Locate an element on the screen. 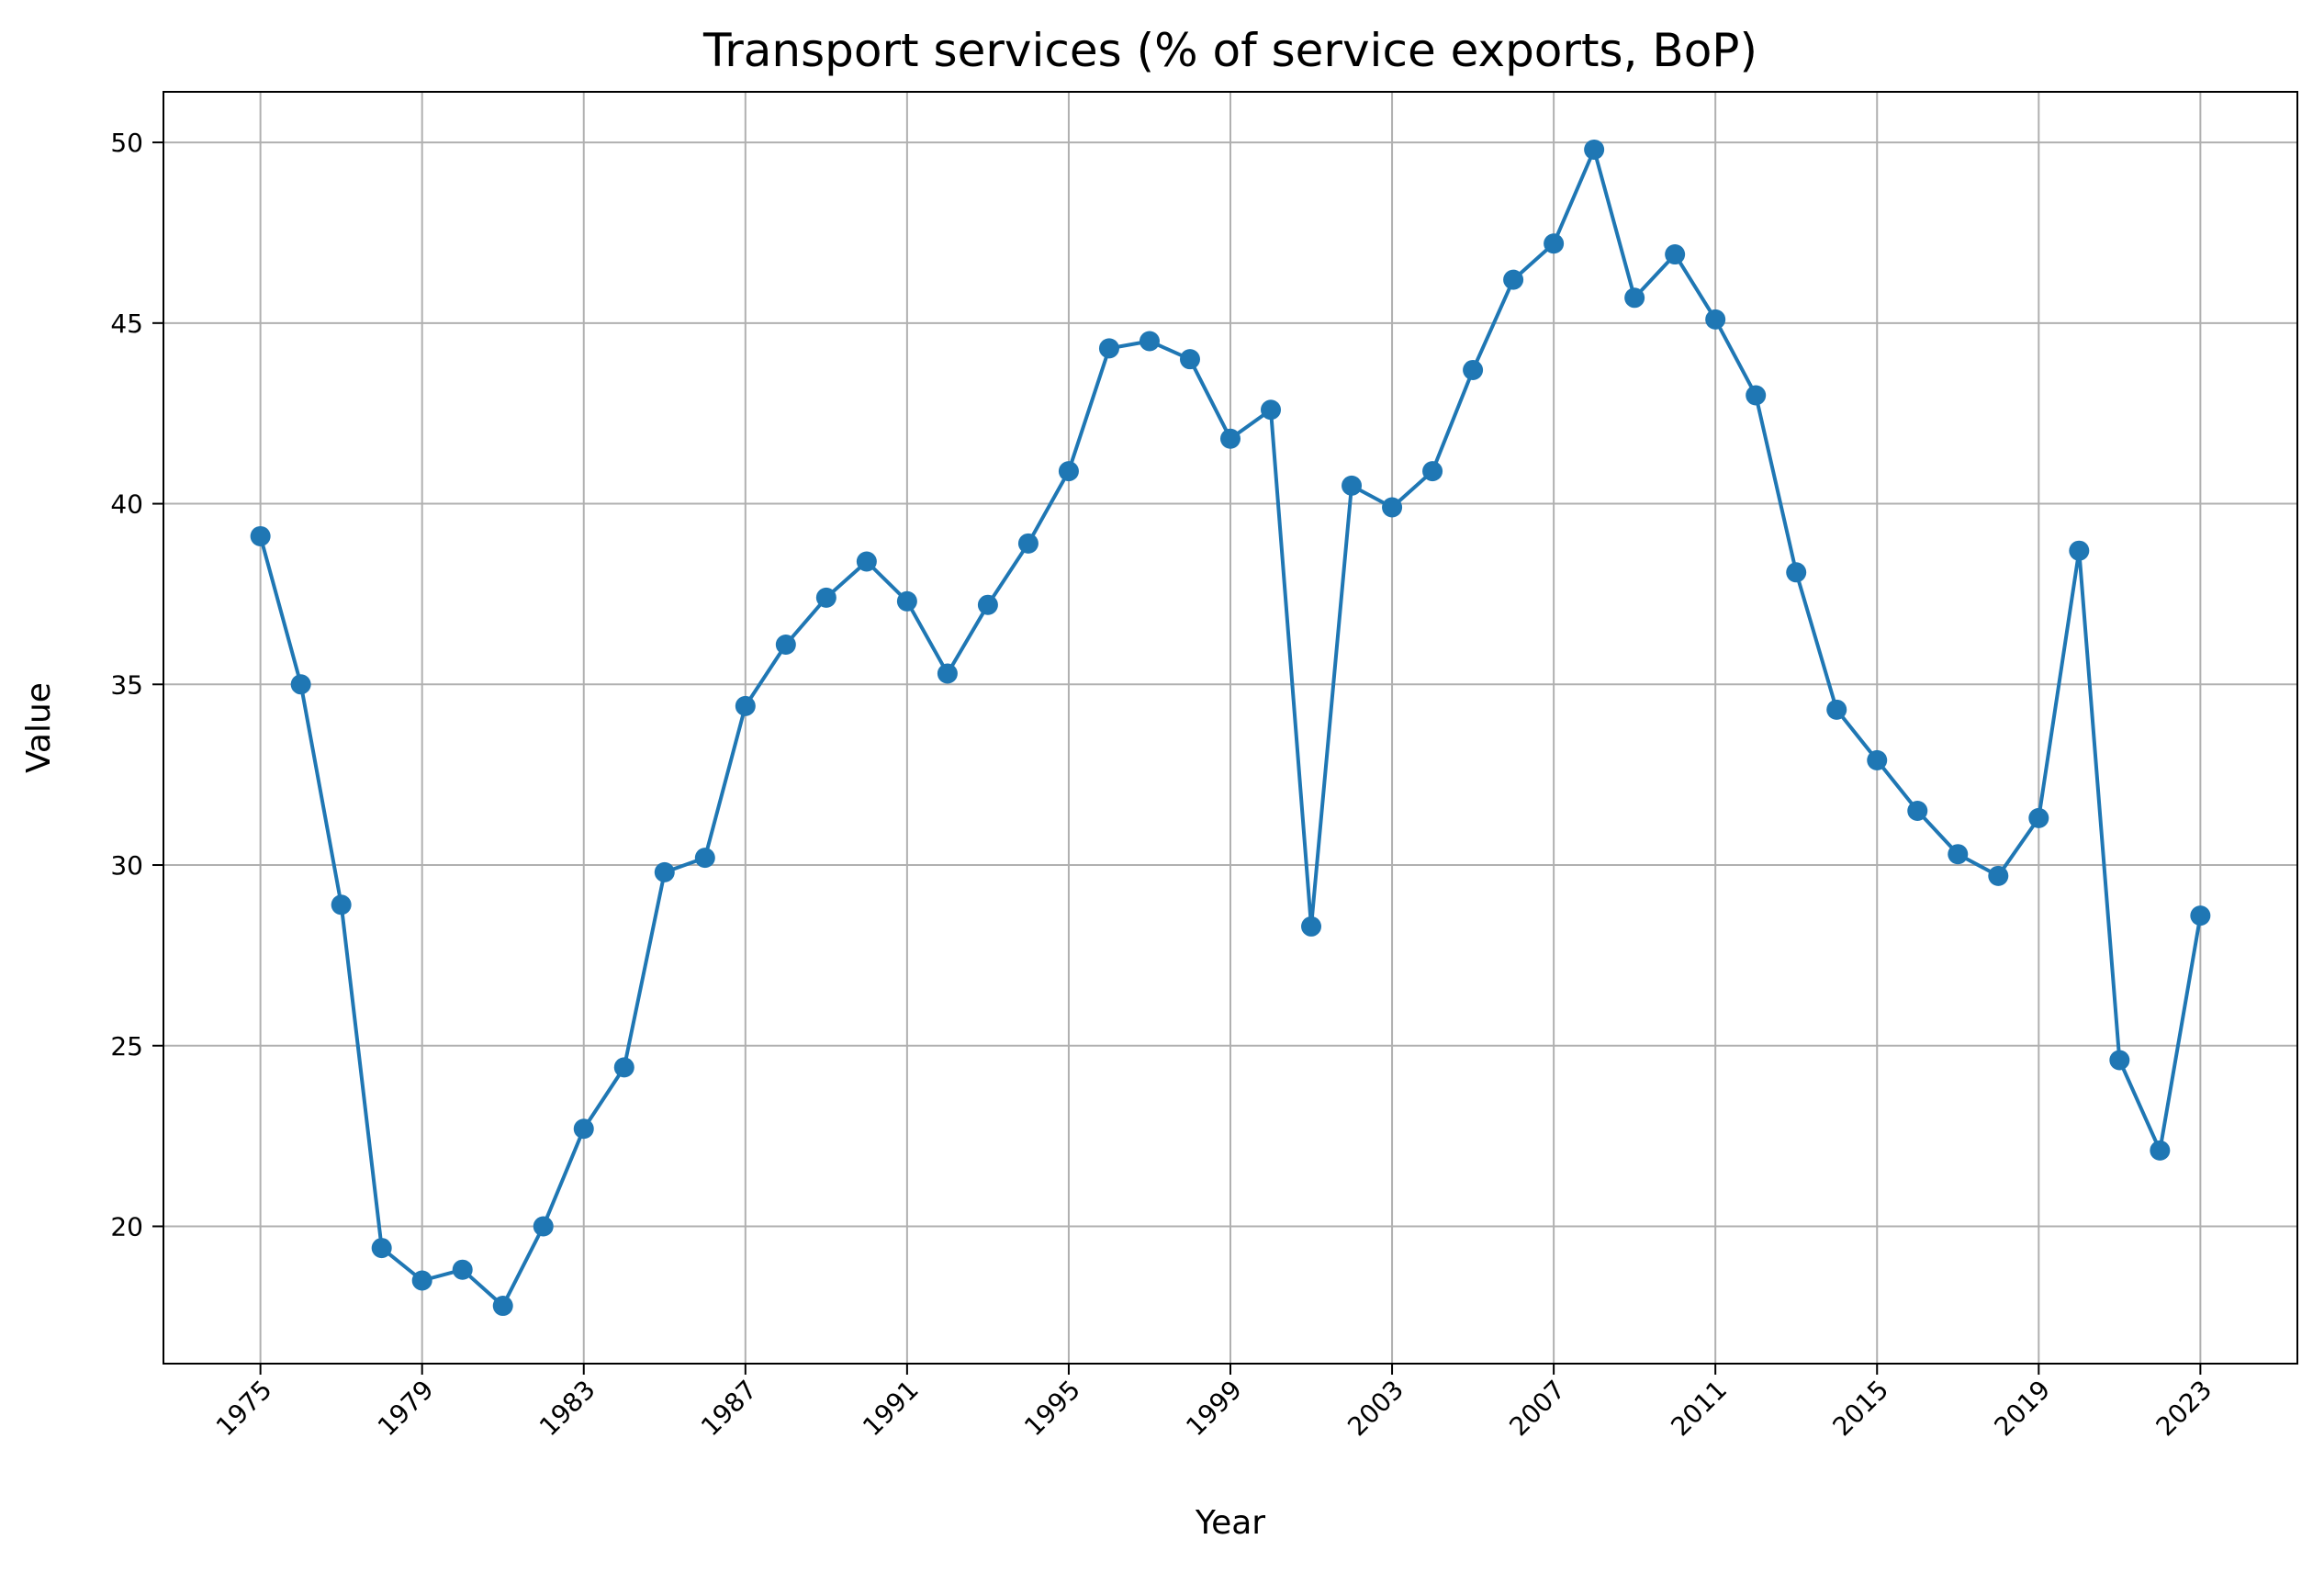  y-axis-label: Value is located at coordinates (39, 727).